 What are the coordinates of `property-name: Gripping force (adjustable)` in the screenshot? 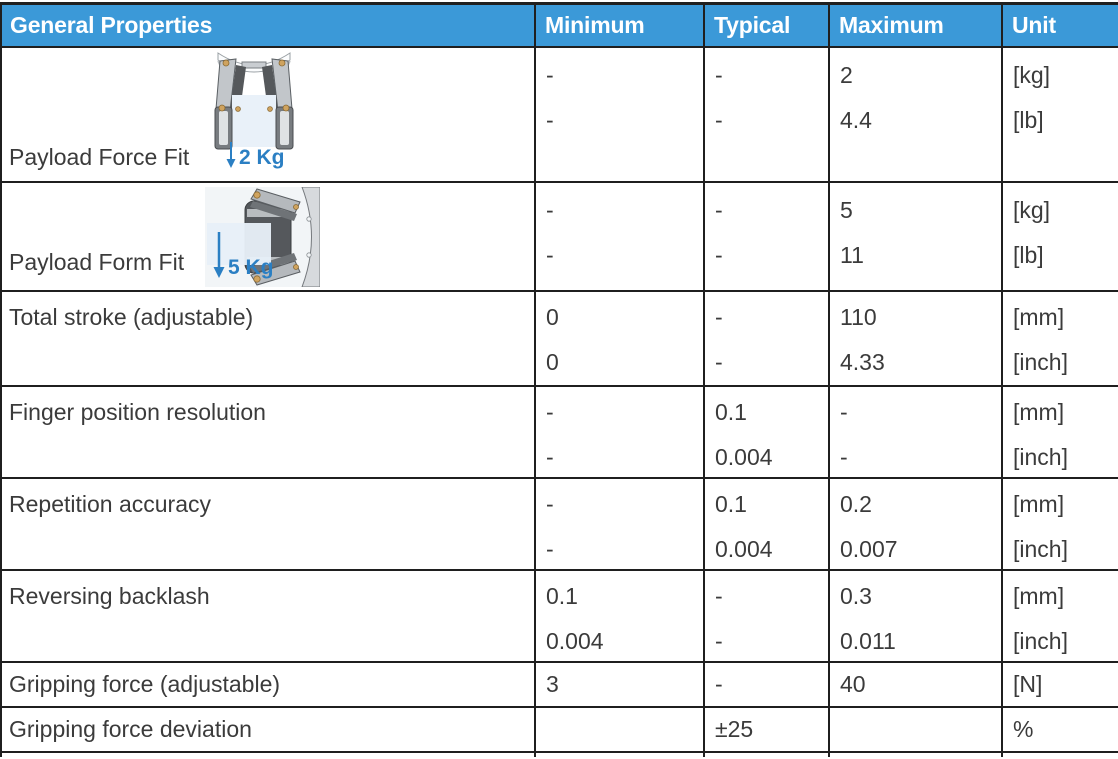 It's located at (145, 684).